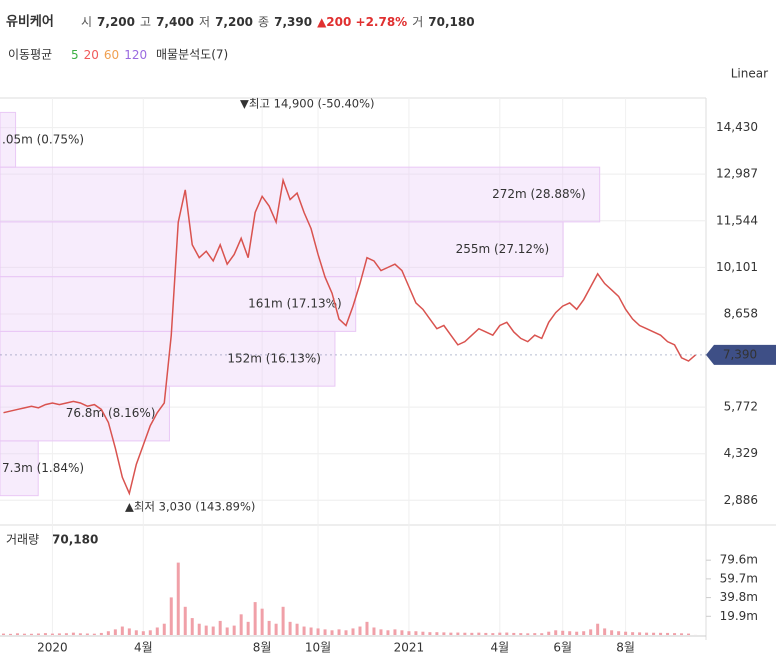  I want to click on ma-entry: 120, so click(135, 55).